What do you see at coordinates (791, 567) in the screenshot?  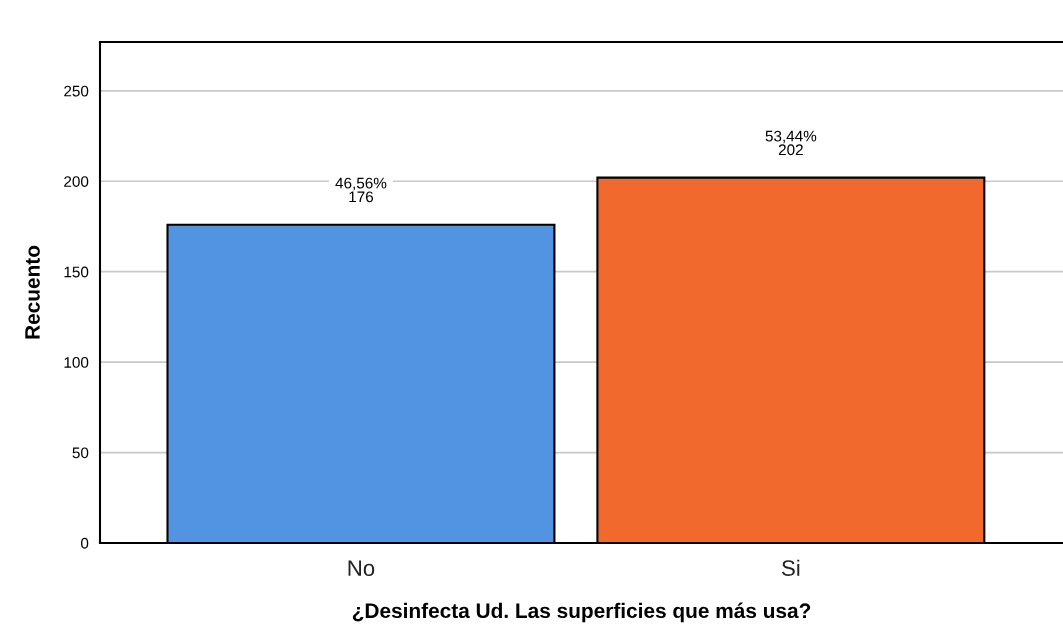 I see `x-tick-label: Si` at bounding box center [791, 567].